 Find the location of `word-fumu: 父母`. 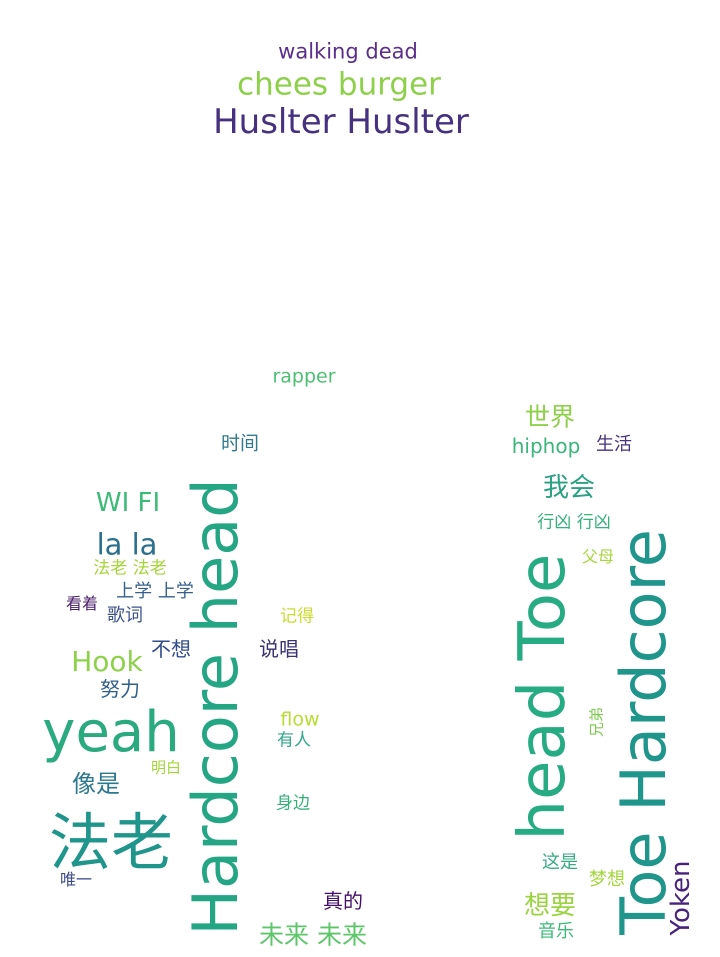

word-fumu: 父母 is located at coordinates (598, 556).